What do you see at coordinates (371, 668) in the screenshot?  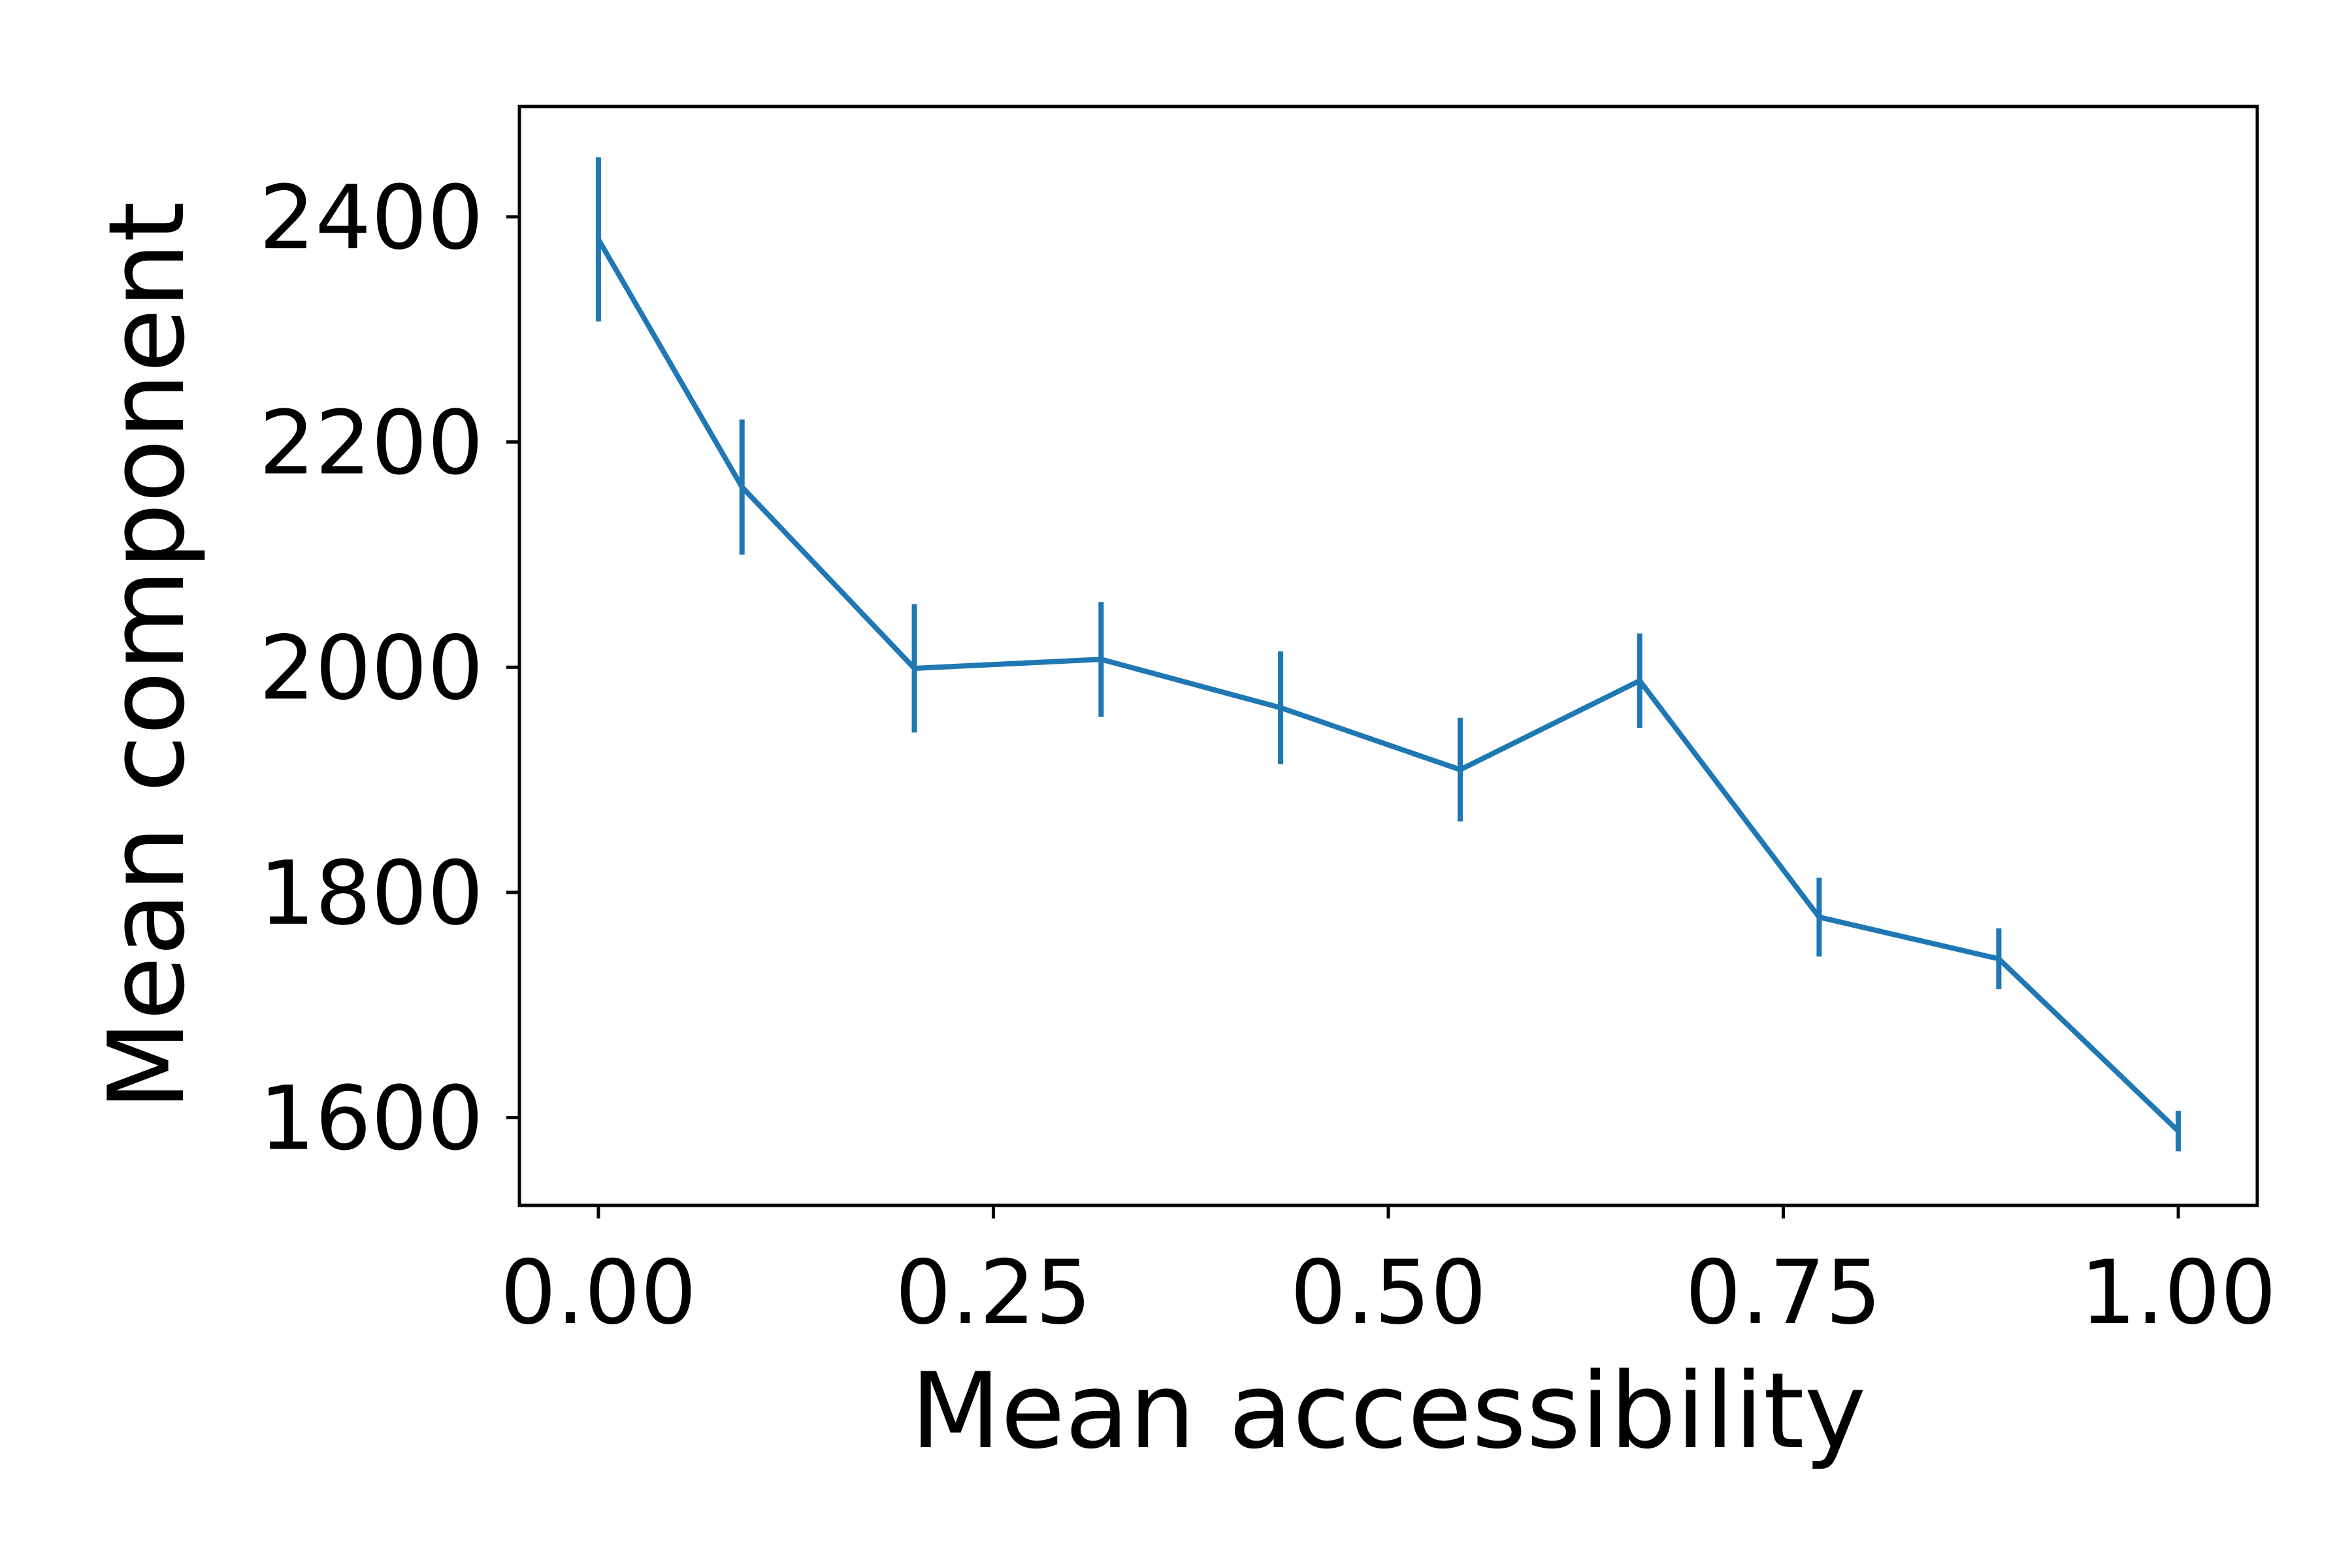 I see `y-tick-label: 2000` at bounding box center [371, 668].